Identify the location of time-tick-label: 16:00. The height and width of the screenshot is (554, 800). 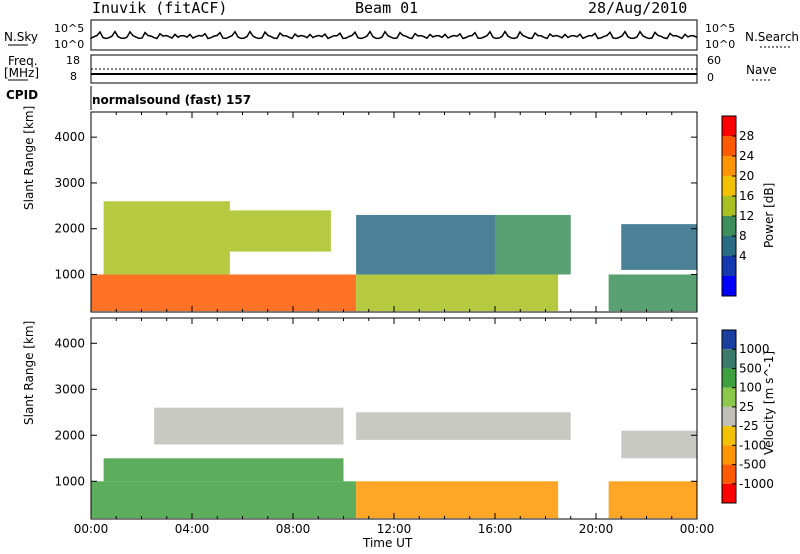
(495, 529).